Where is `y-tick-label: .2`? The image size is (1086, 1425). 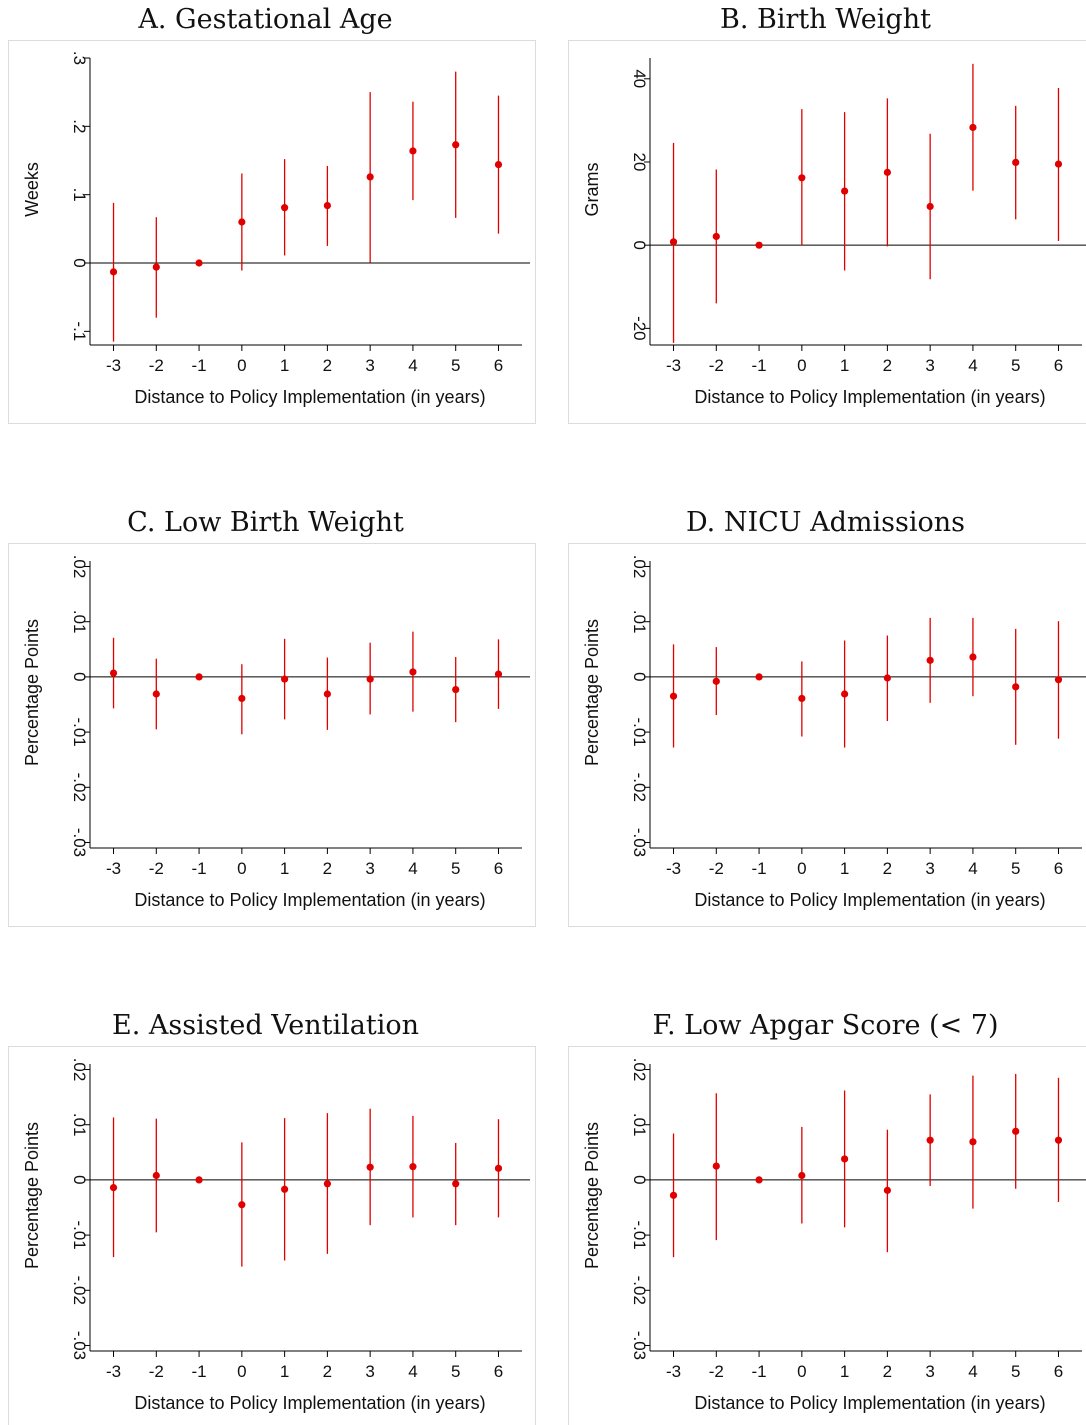 y-tick-label: .2 is located at coordinates (79, 126).